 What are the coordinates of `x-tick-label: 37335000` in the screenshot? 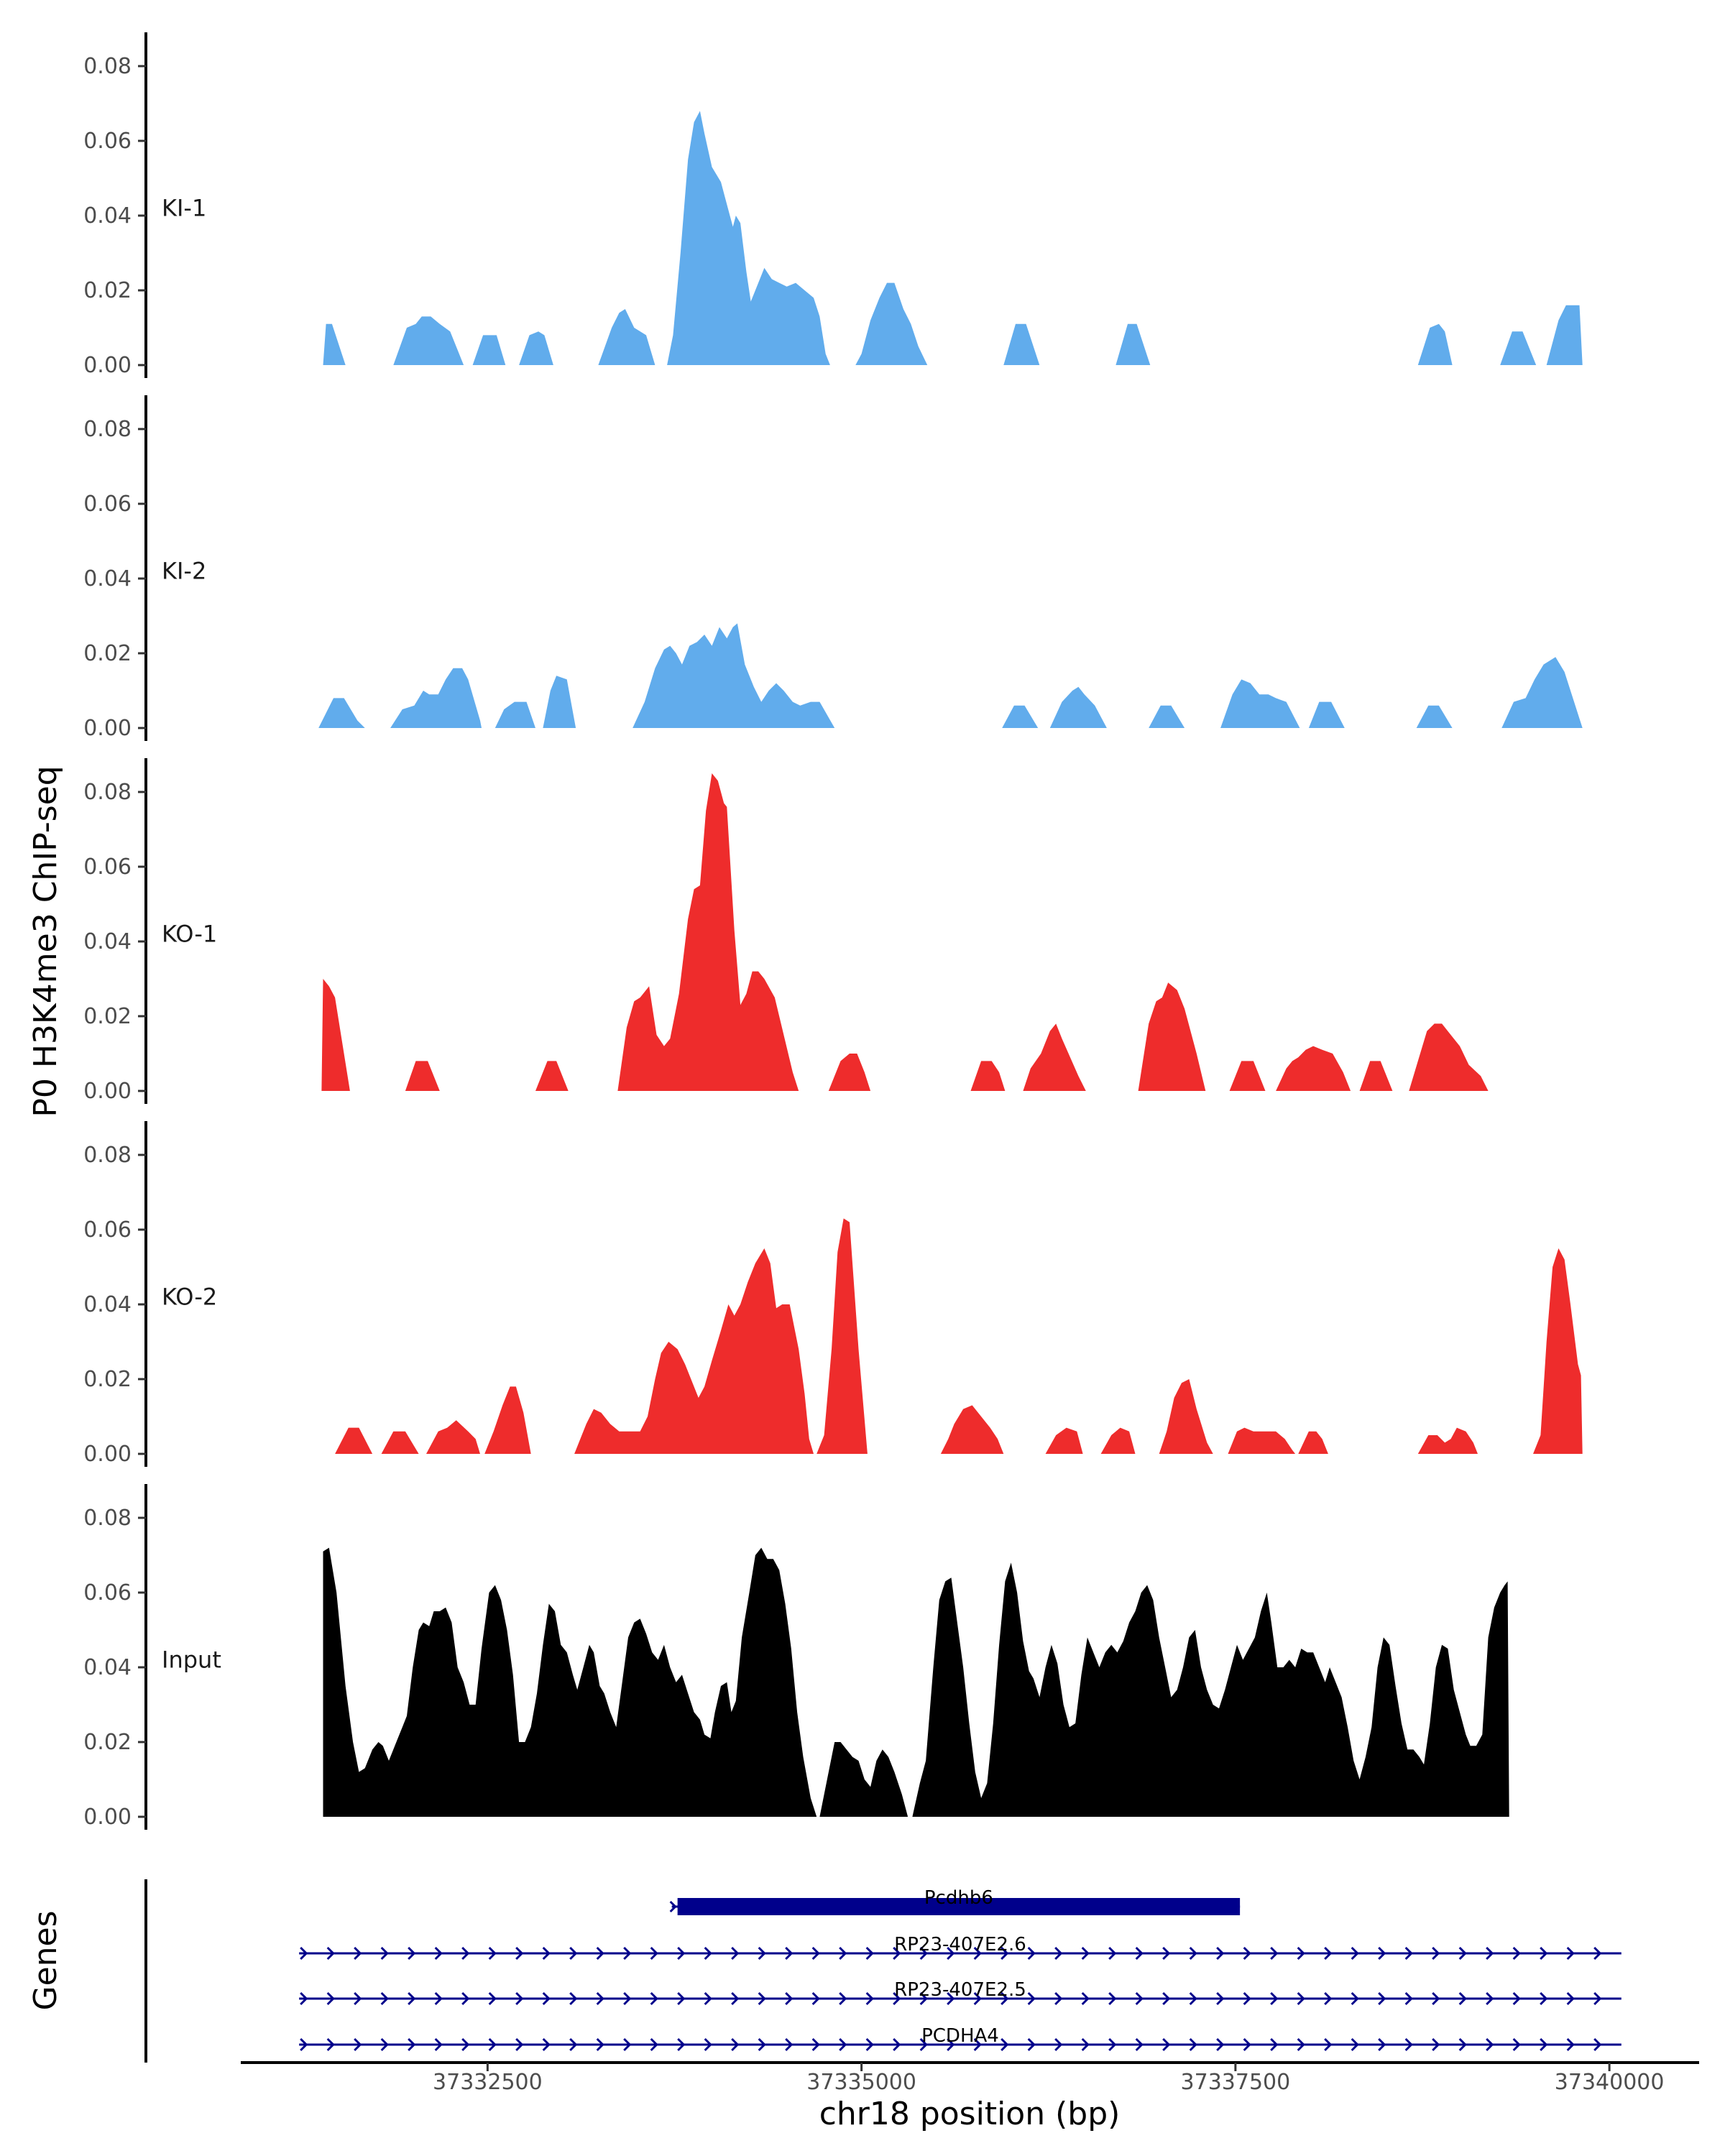 It's located at (861, 2082).